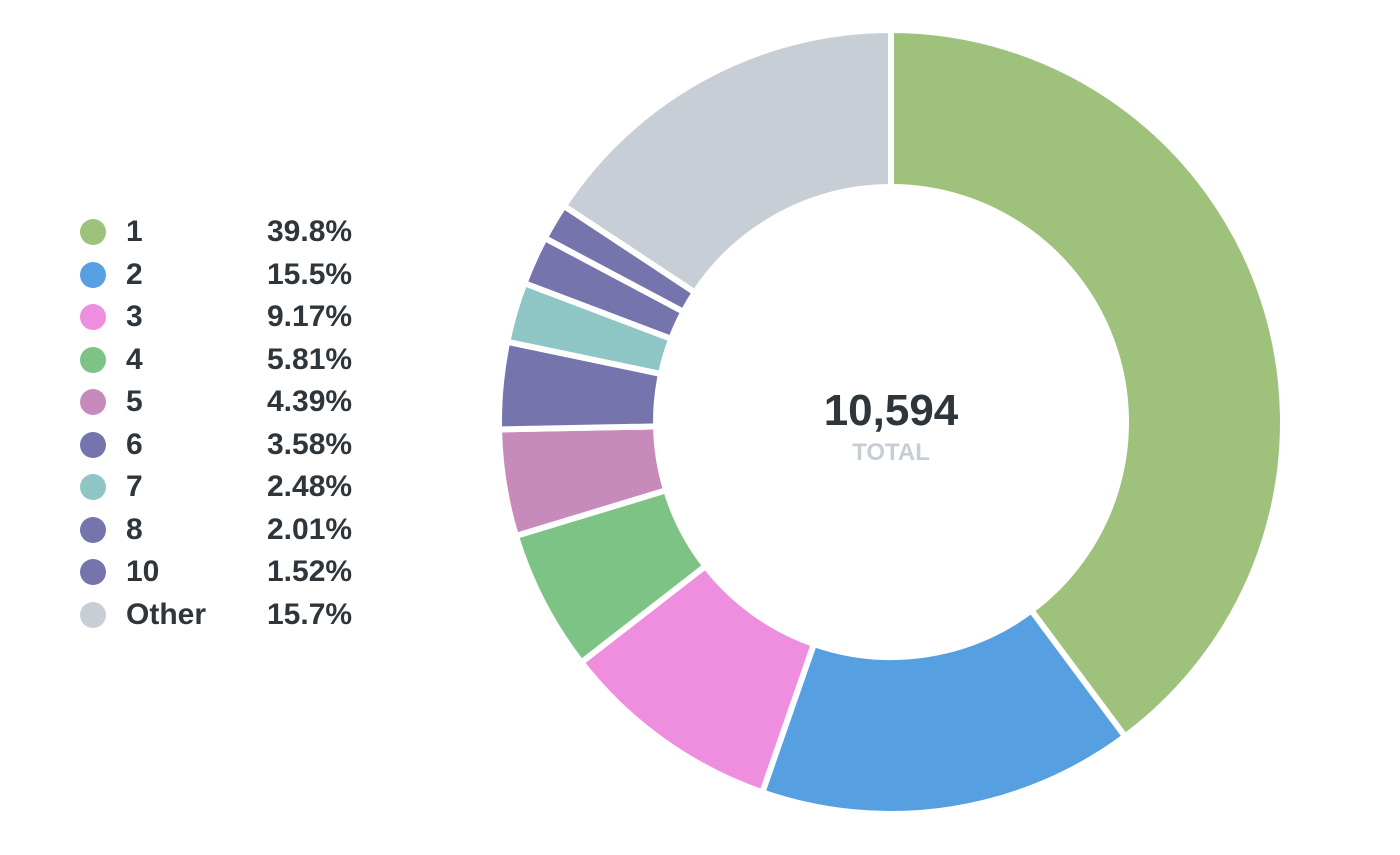 The height and width of the screenshot is (855, 1400). Describe the element at coordinates (134, 274) in the screenshot. I see `legend-label: 2` at that location.